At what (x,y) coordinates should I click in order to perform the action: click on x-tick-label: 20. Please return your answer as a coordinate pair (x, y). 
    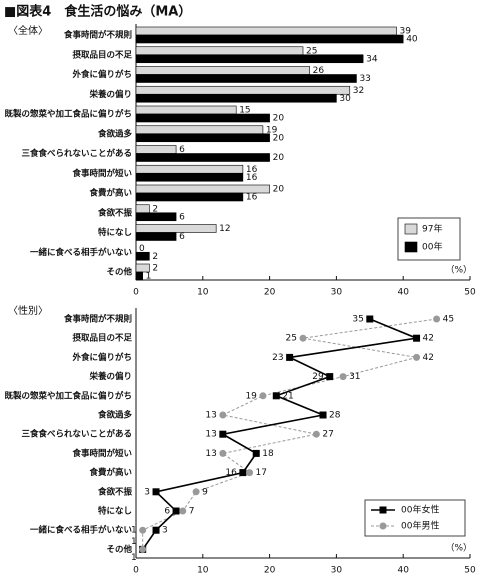
    Looking at the image, I should click on (270, 571).